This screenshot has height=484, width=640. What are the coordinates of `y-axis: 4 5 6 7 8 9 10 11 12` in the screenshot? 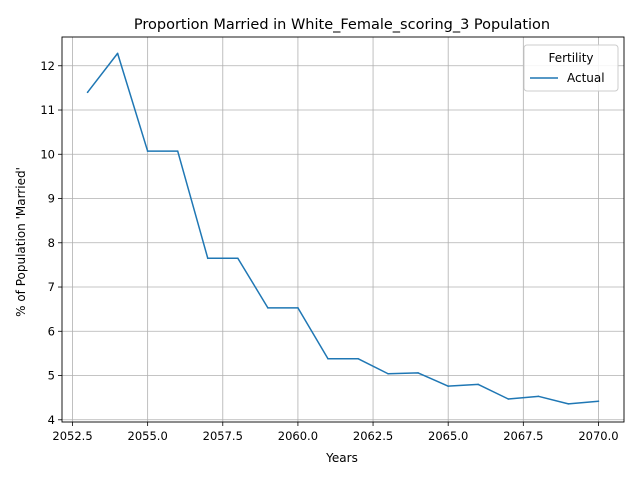 It's located at (51, 243).